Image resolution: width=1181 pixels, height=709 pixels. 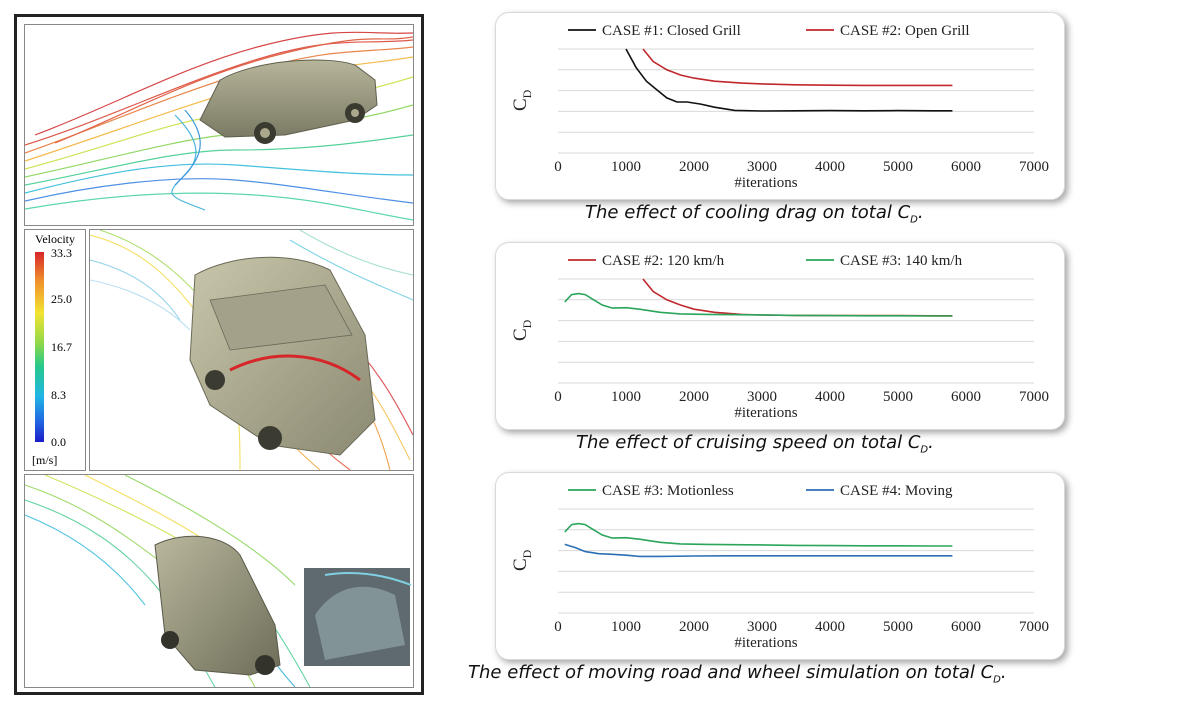 What do you see at coordinates (905, 31) in the screenshot?
I see `legend-label-2: CASE #2: Open Grill` at bounding box center [905, 31].